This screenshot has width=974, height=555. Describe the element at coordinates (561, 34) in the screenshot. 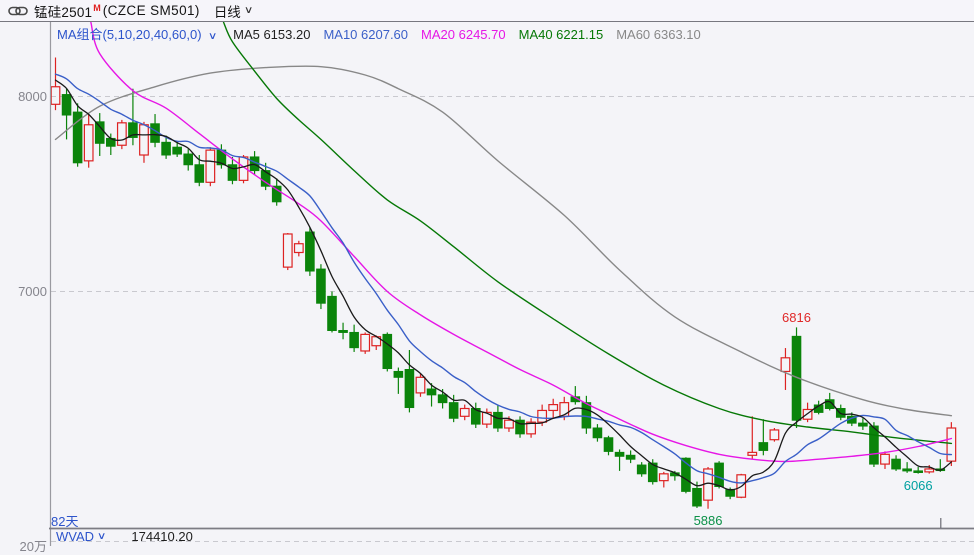

I see `ma-value-3: MA40 6221.15` at that location.